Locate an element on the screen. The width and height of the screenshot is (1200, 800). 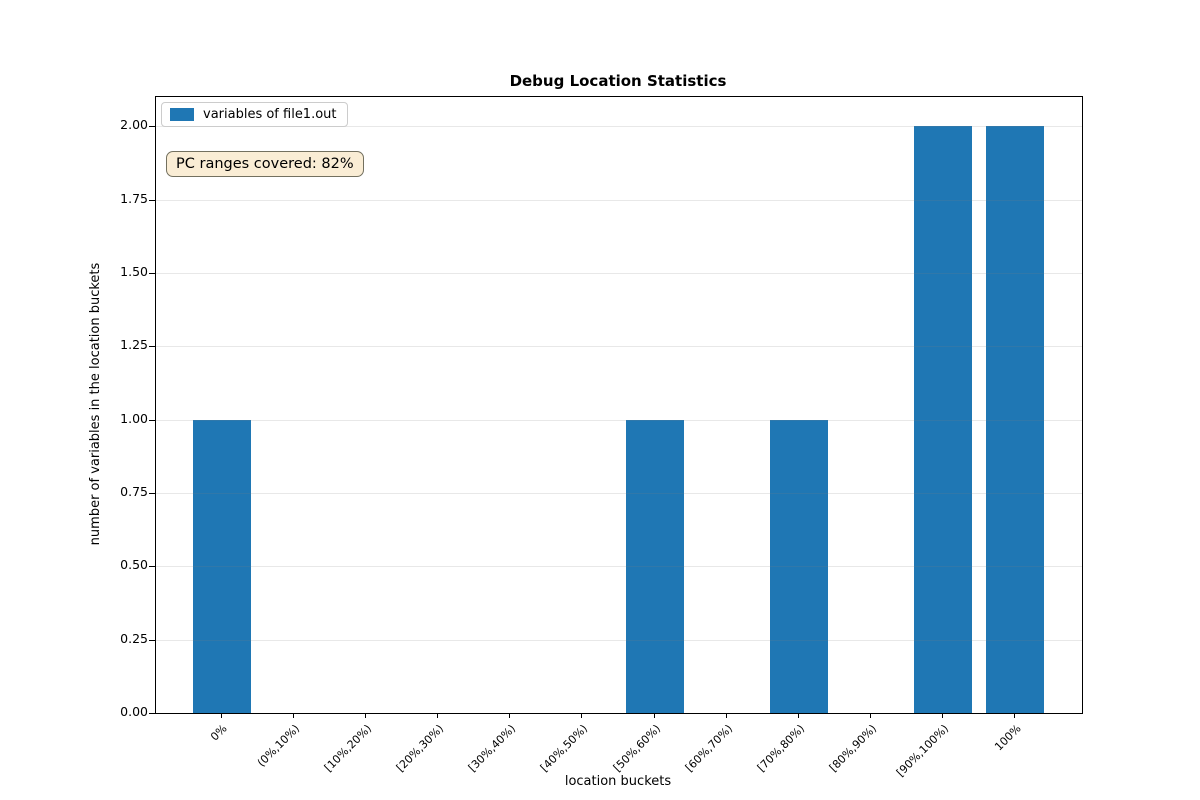
y-tick-label: 1.00 is located at coordinates (134, 418).